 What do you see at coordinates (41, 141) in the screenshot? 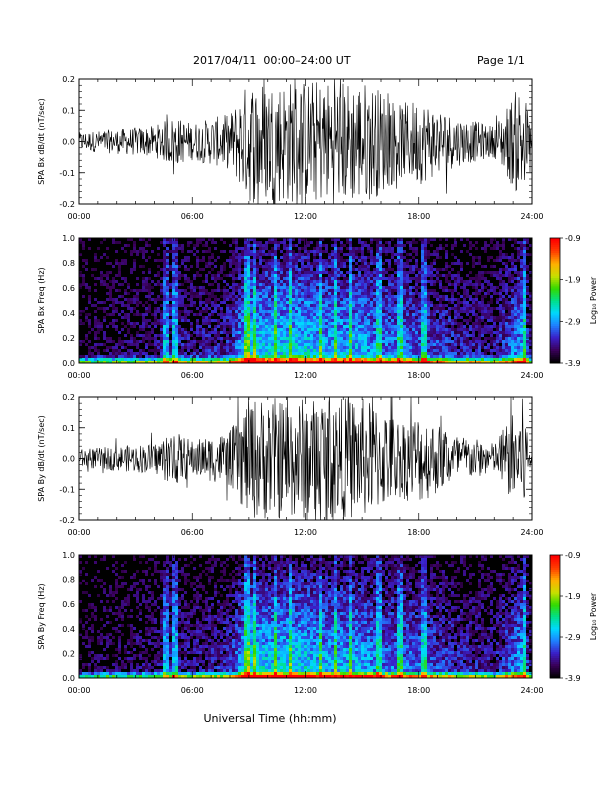
I see `y-axis-label: SPA Bx dB/dt (nT/sec)` at bounding box center [41, 141].